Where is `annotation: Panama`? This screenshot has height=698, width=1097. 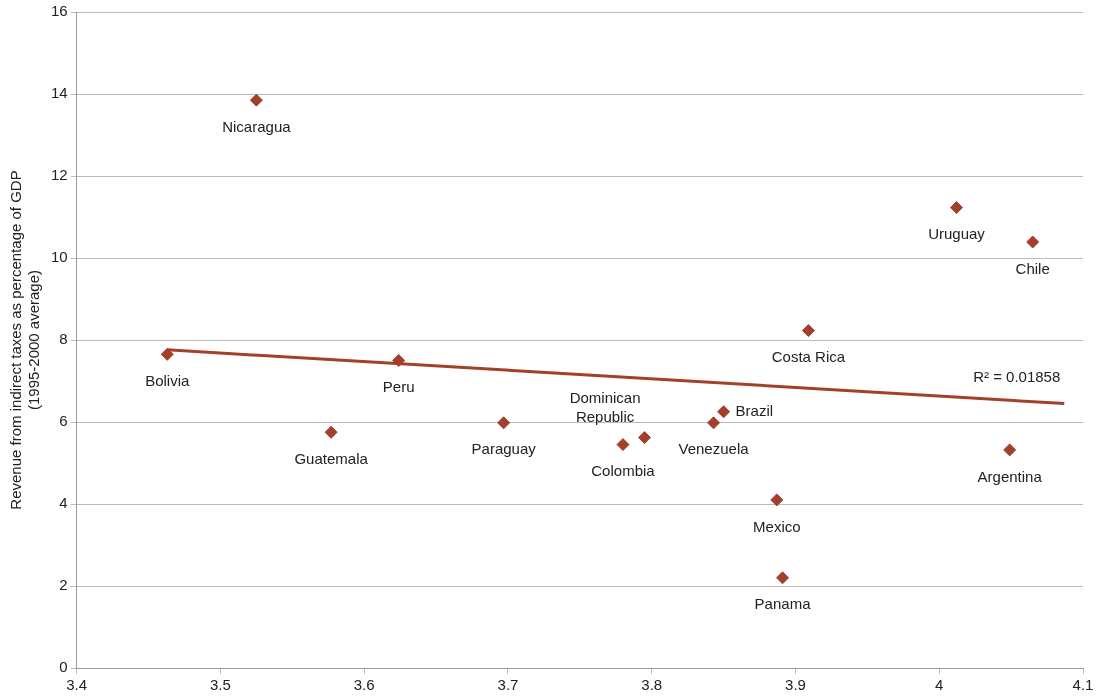
annotation: Panama is located at coordinates (783, 604).